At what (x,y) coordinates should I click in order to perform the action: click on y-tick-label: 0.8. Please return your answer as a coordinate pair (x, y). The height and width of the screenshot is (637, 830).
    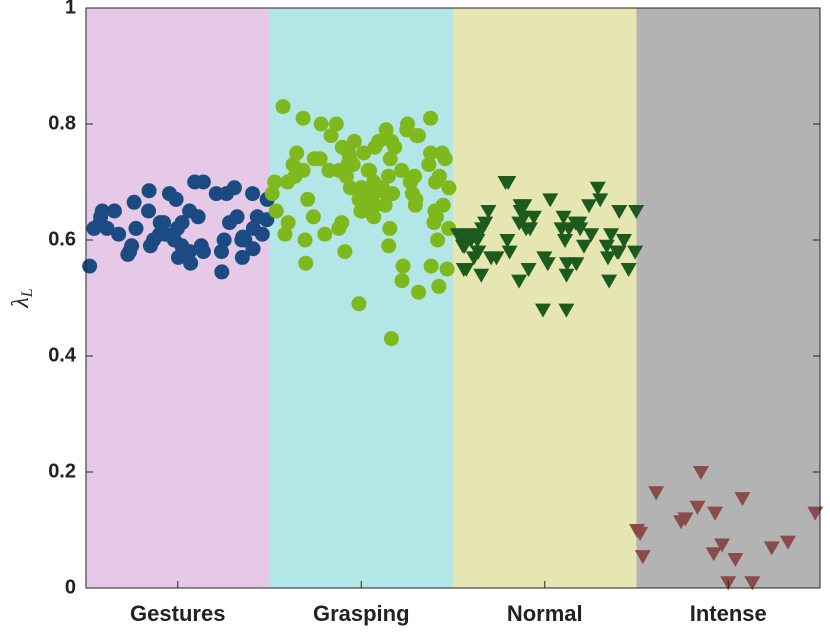
    Looking at the image, I should click on (62, 123).